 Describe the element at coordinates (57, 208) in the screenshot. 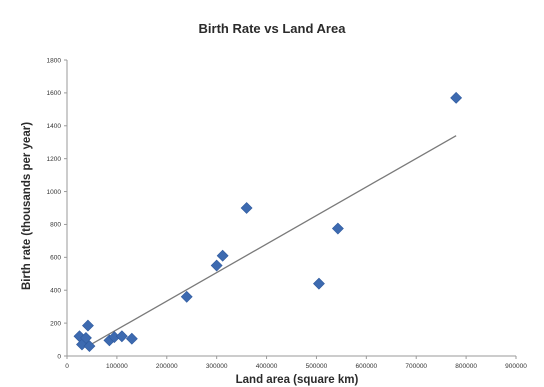

I see `y-axis-ticks: 0 200 400 600 800 1000 1200 1400 1600 1800` at that location.